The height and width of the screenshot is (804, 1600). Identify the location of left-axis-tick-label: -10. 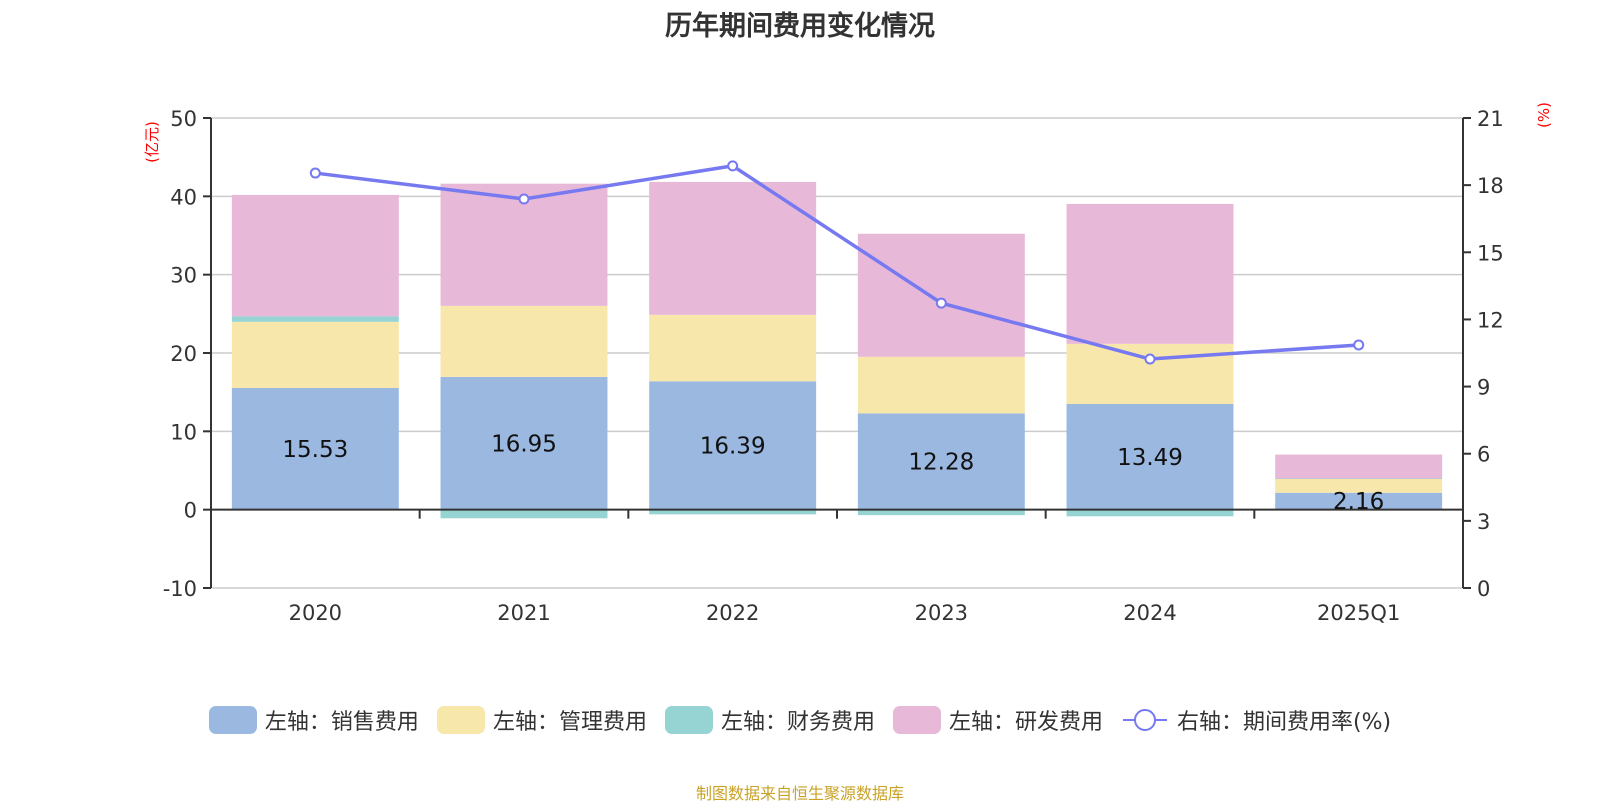
(180, 589).